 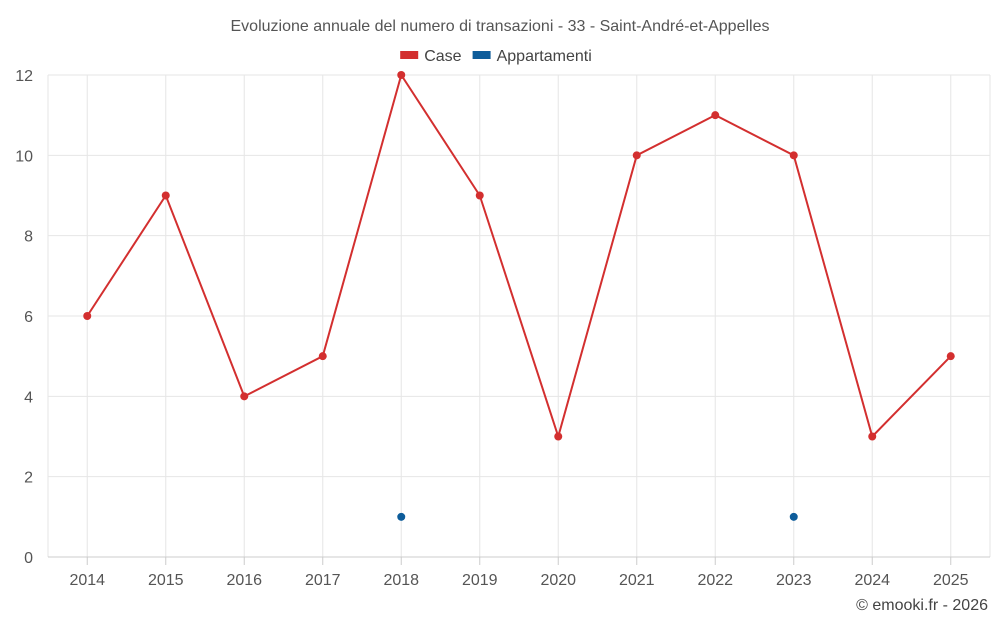 I want to click on x-tick-label: 2017, so click(x=323, y=580).